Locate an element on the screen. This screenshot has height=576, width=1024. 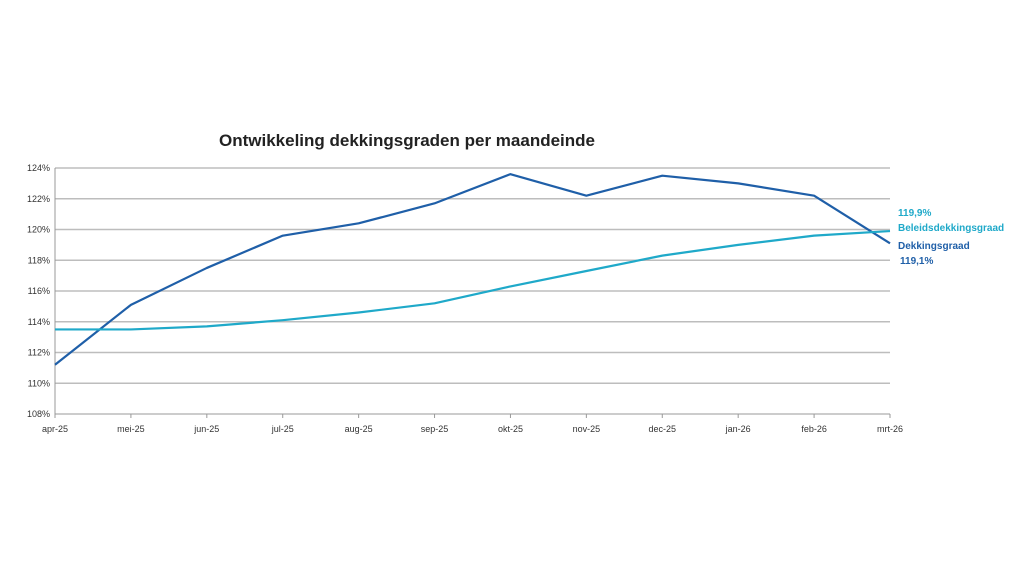
x-tick-label: sep-25 is located at coordinates (435, 429).